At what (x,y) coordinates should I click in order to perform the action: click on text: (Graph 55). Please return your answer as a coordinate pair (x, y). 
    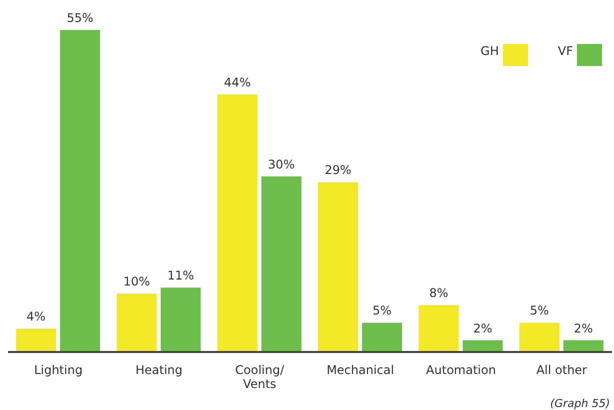
    Looking at the image, I should click on (580, 403).